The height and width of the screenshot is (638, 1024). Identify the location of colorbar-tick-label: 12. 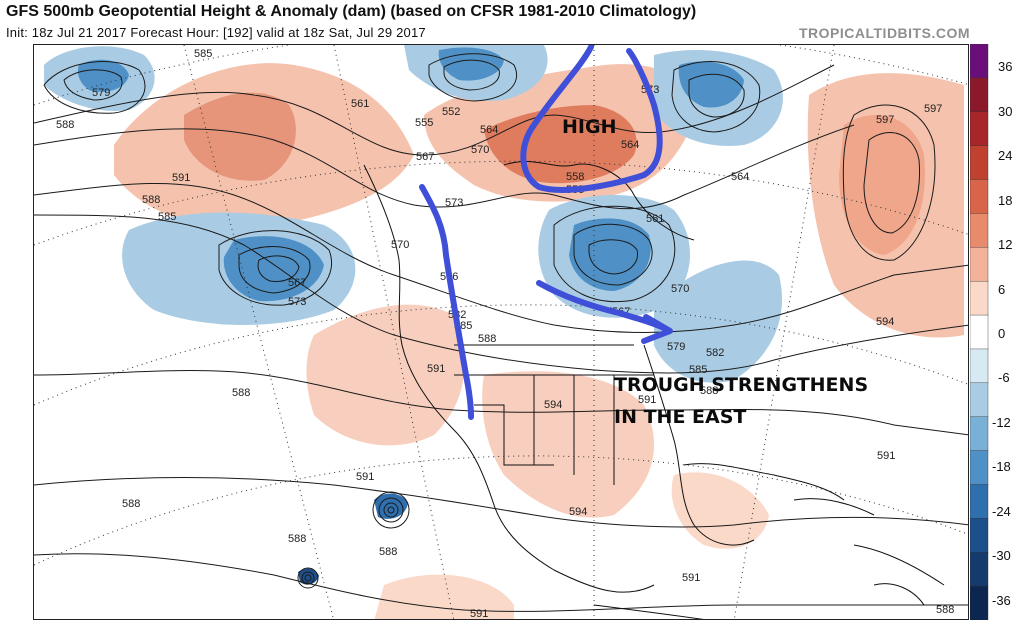
(1005, 244).